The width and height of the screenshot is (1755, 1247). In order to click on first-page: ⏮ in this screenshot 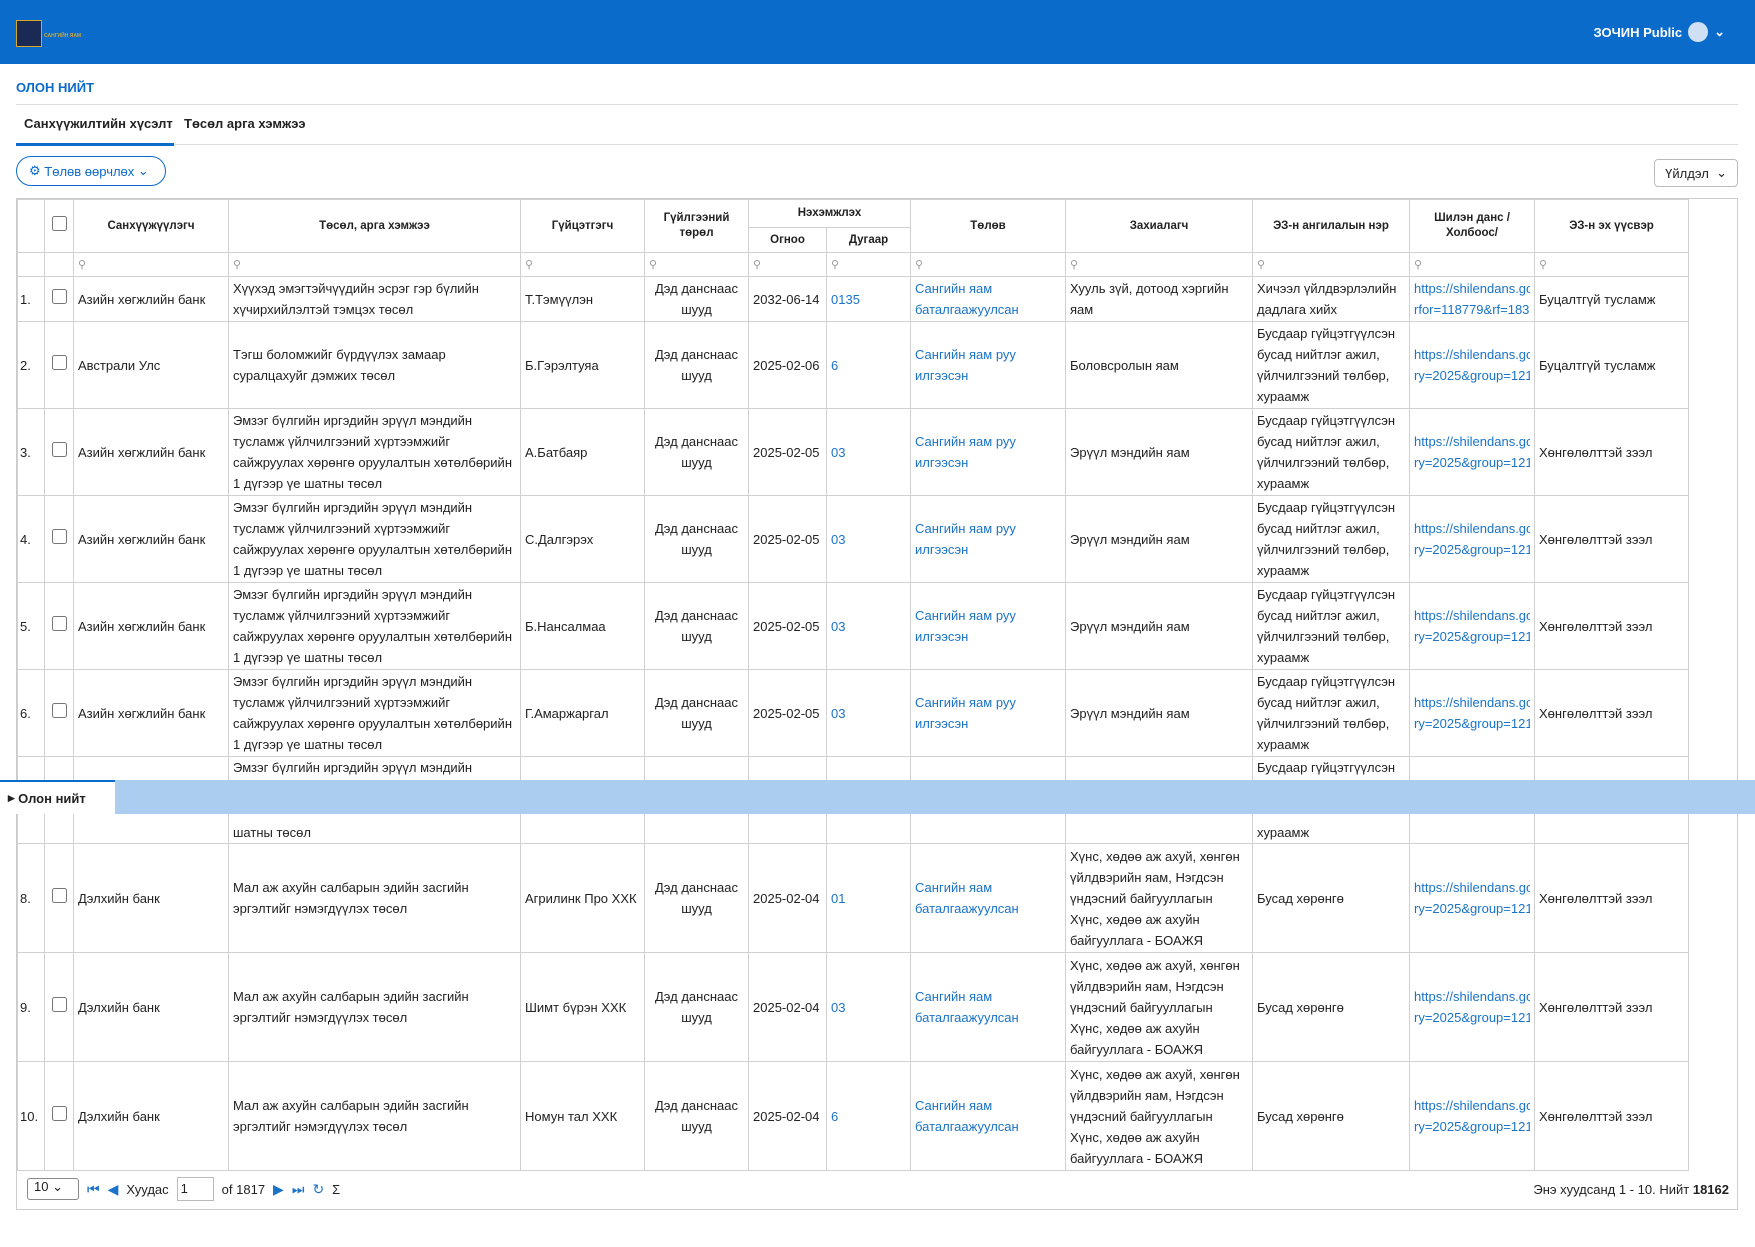, I will do `click(93, 1188)`.